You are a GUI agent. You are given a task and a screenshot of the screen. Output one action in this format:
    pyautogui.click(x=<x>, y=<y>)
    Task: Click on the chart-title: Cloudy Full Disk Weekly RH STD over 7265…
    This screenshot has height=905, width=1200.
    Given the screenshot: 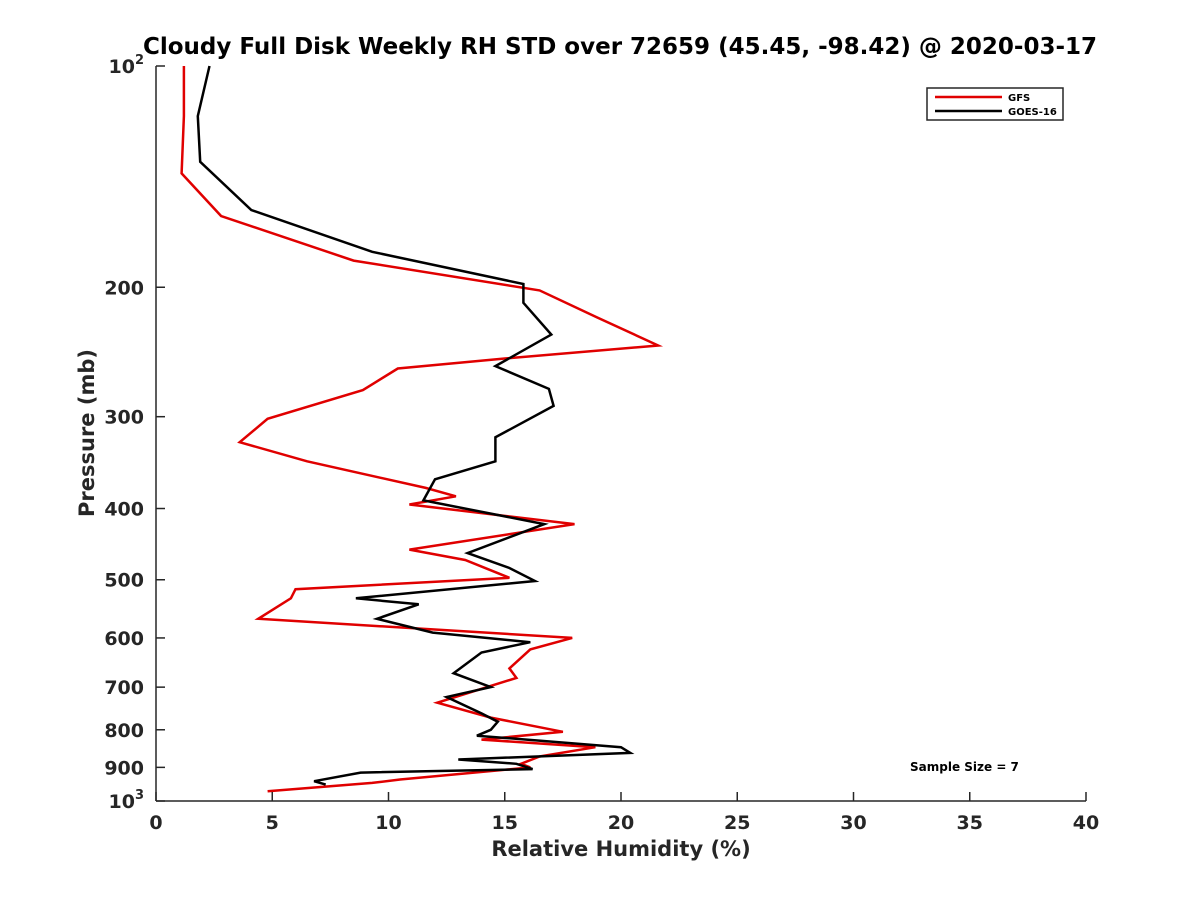 What is the action you would take?
    pyautogui.click(x=620, y=47)
    